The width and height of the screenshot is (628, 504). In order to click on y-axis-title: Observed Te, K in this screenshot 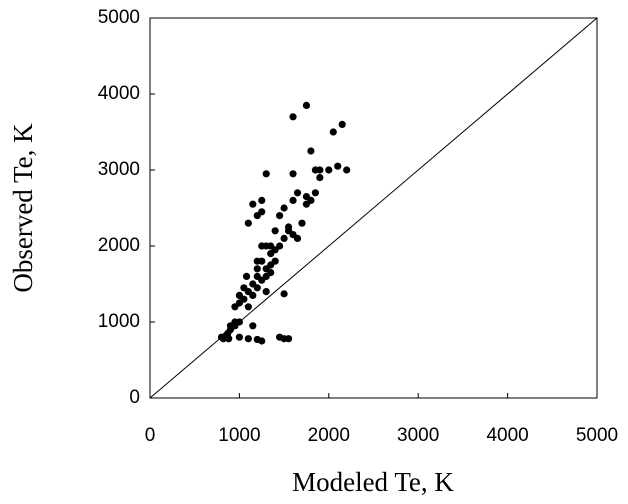, I will do `click(23, 208)`.